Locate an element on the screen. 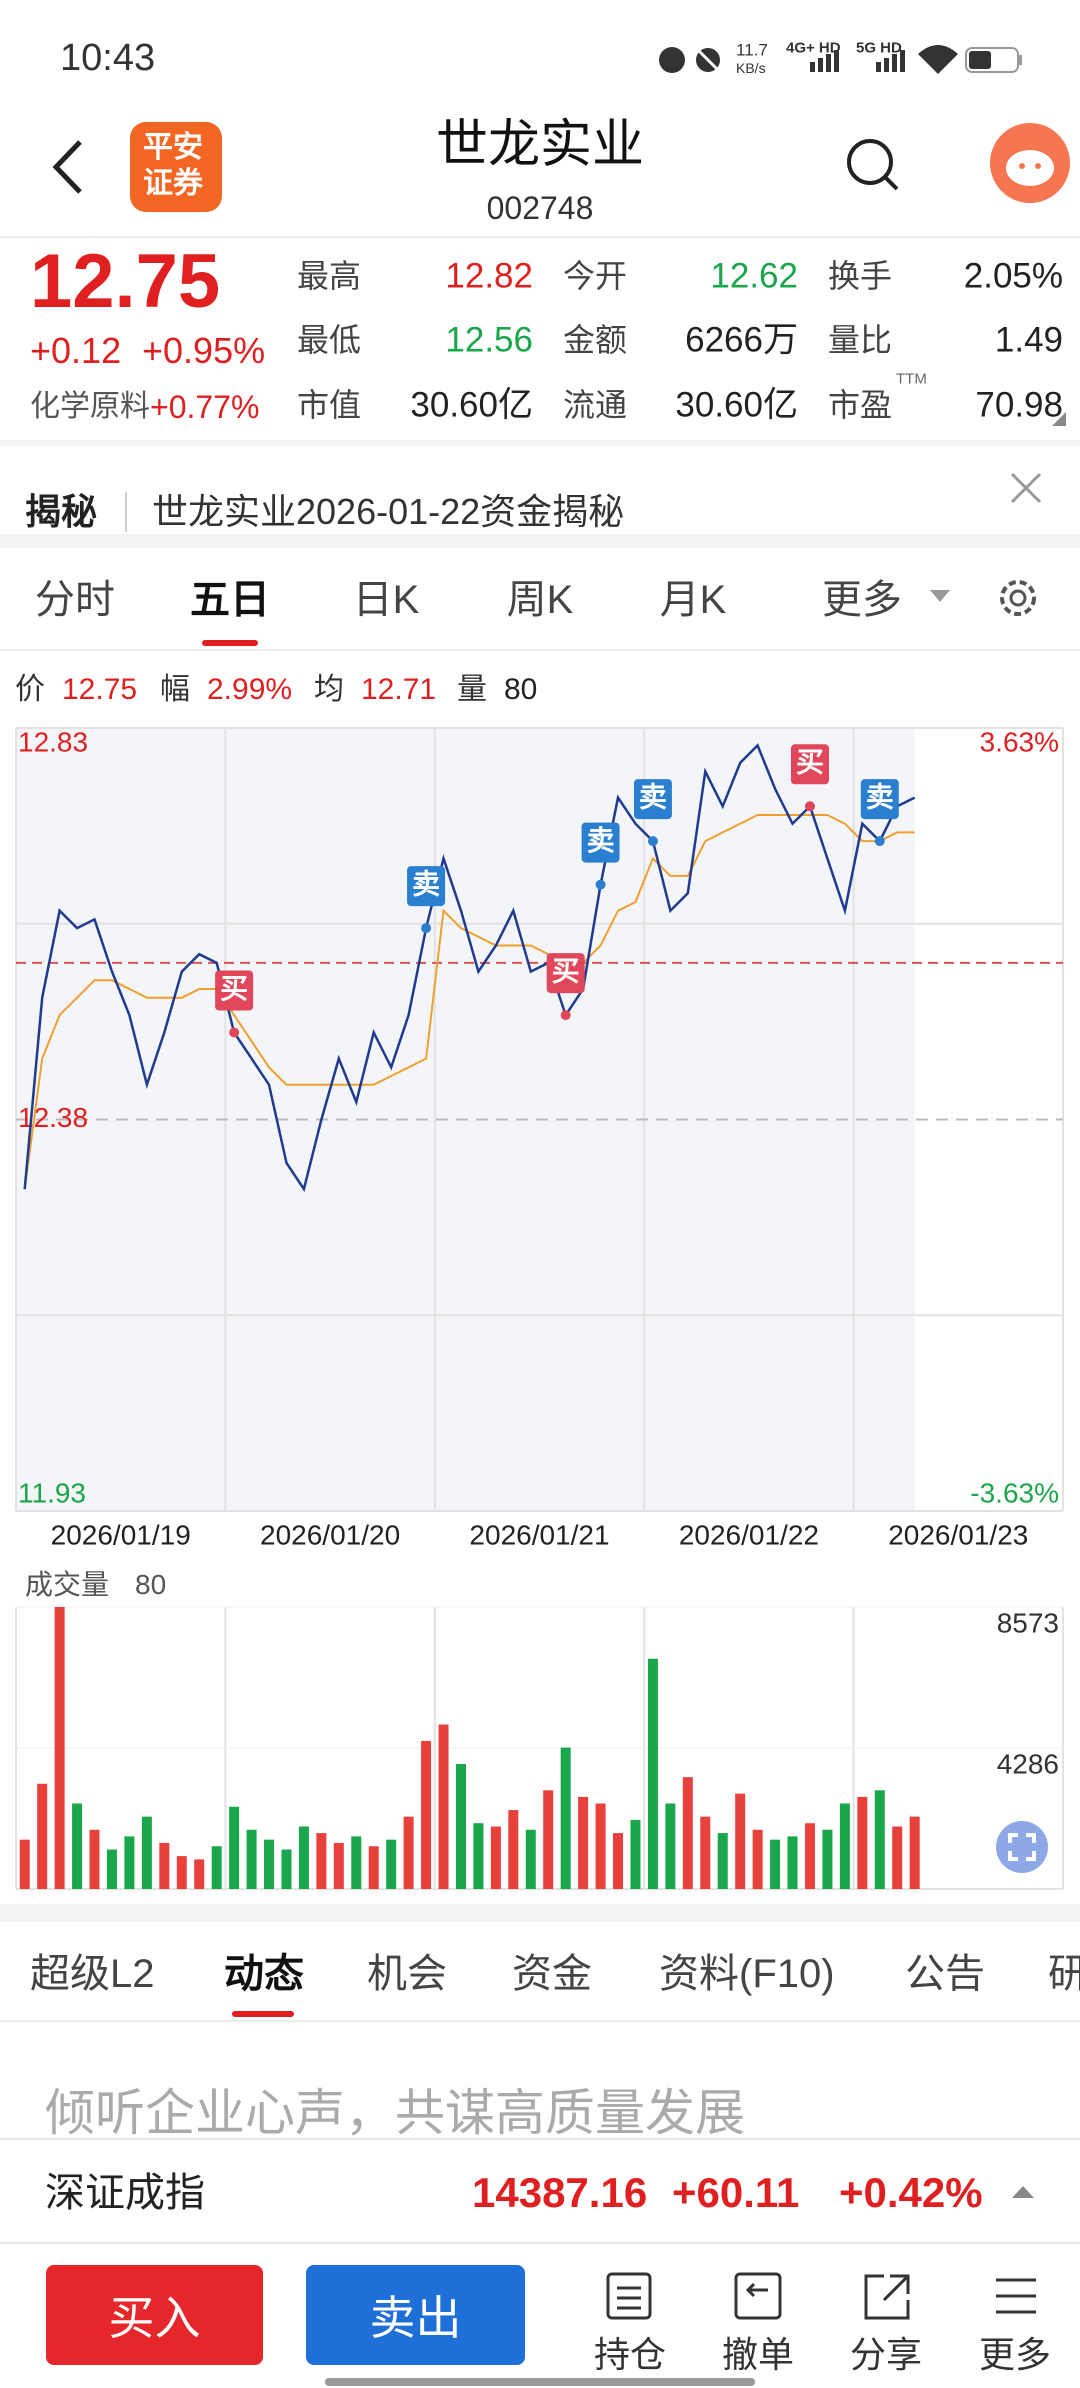 The height and width of the screenshot is (2388, 1080). volume-value: 80 is located at coordinates (151, 1584).